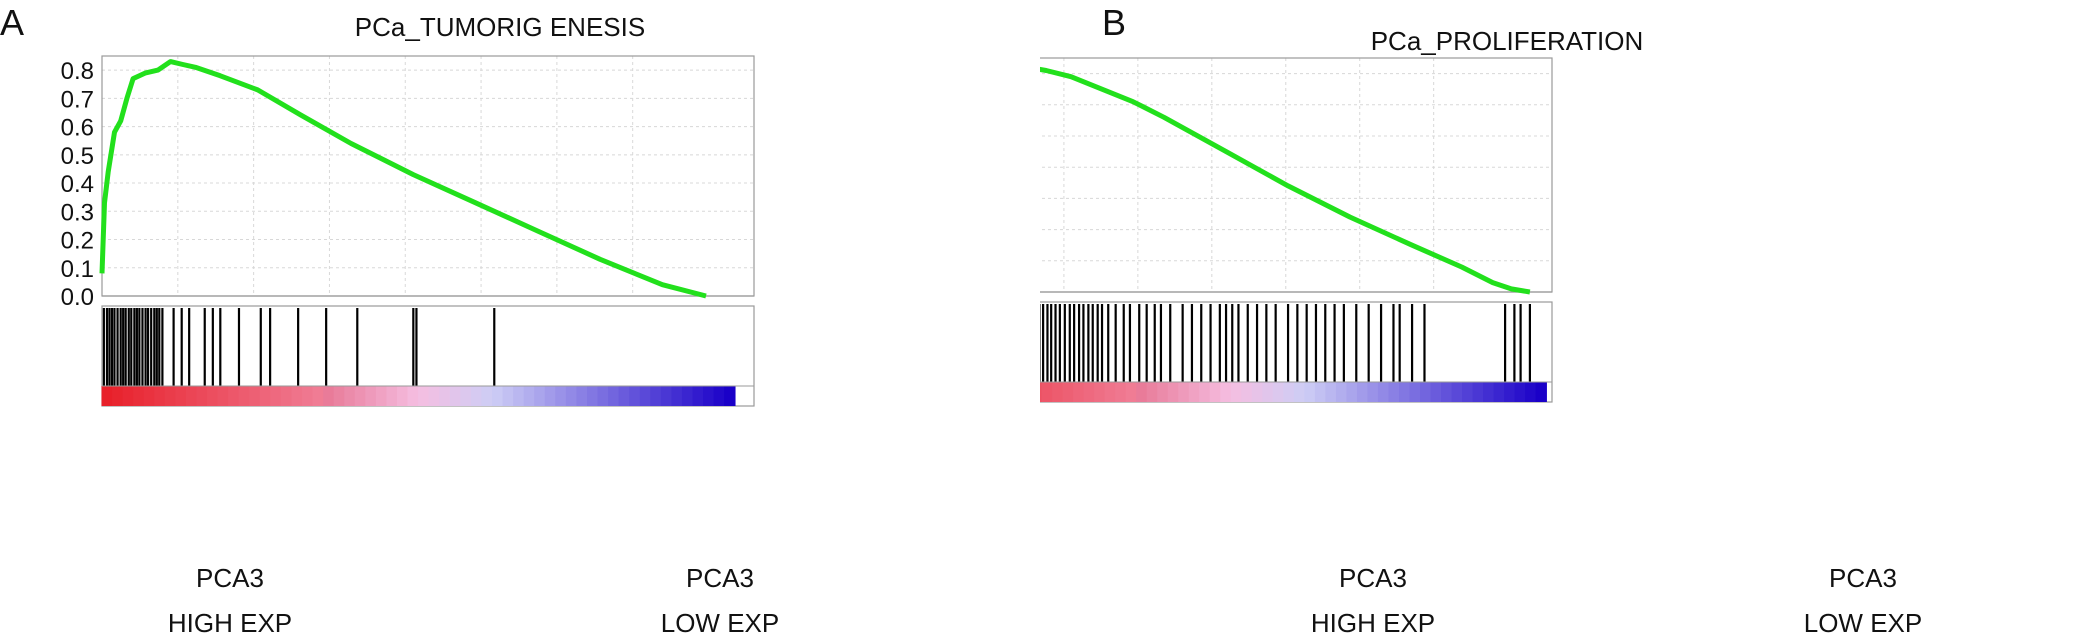 The image size is (2080, 640). I want to click on chart-title: PCa_TUMORIG ENESIS, so click(500, 27).